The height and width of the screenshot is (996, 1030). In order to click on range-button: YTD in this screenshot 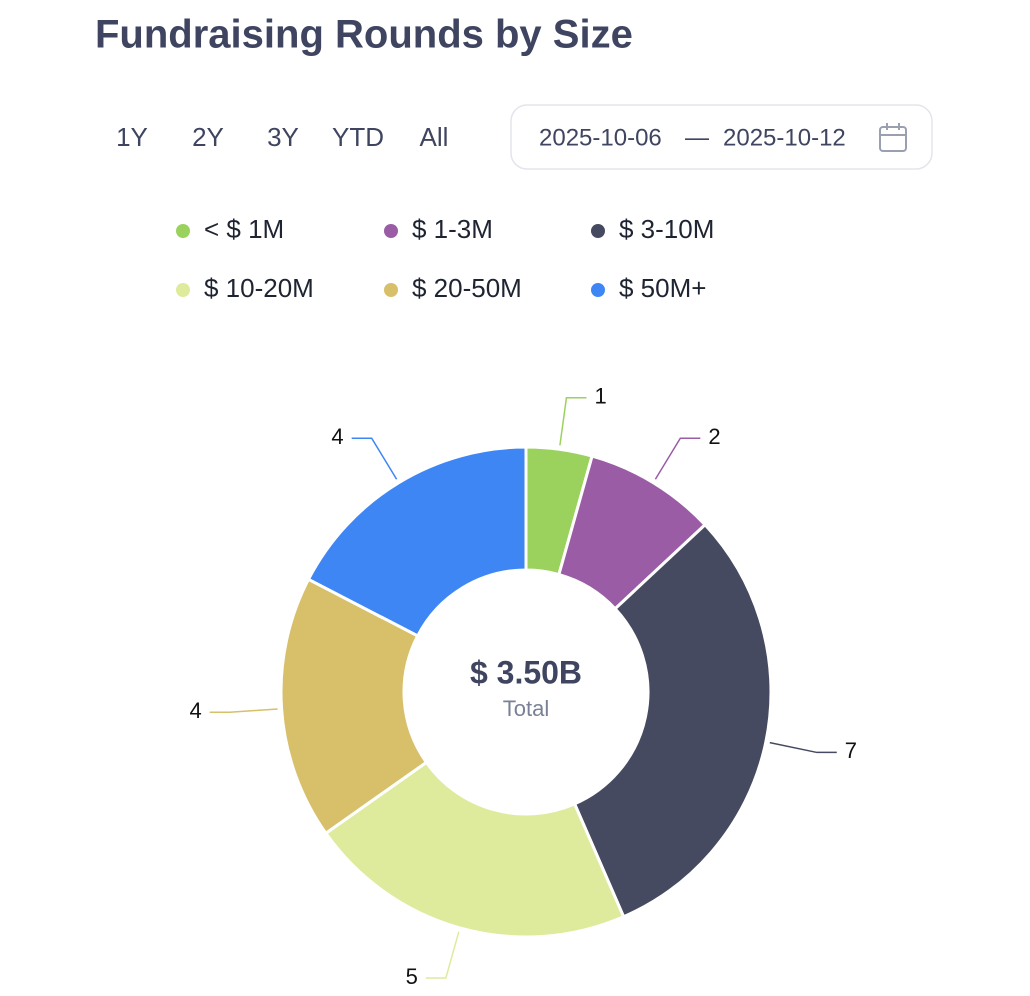, I will do `click(358, 137)`.